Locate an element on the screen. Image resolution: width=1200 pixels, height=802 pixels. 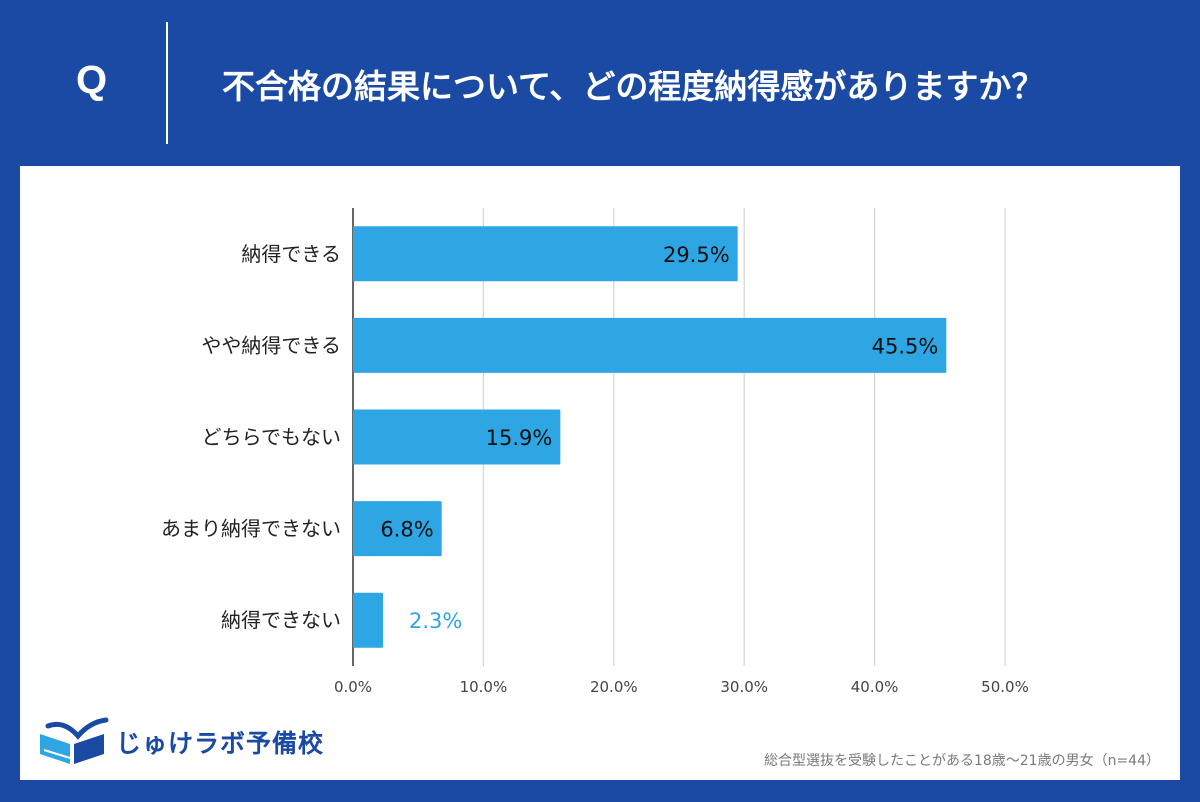
x-tick-label: 10.0% is located at coordinates (484, 687).